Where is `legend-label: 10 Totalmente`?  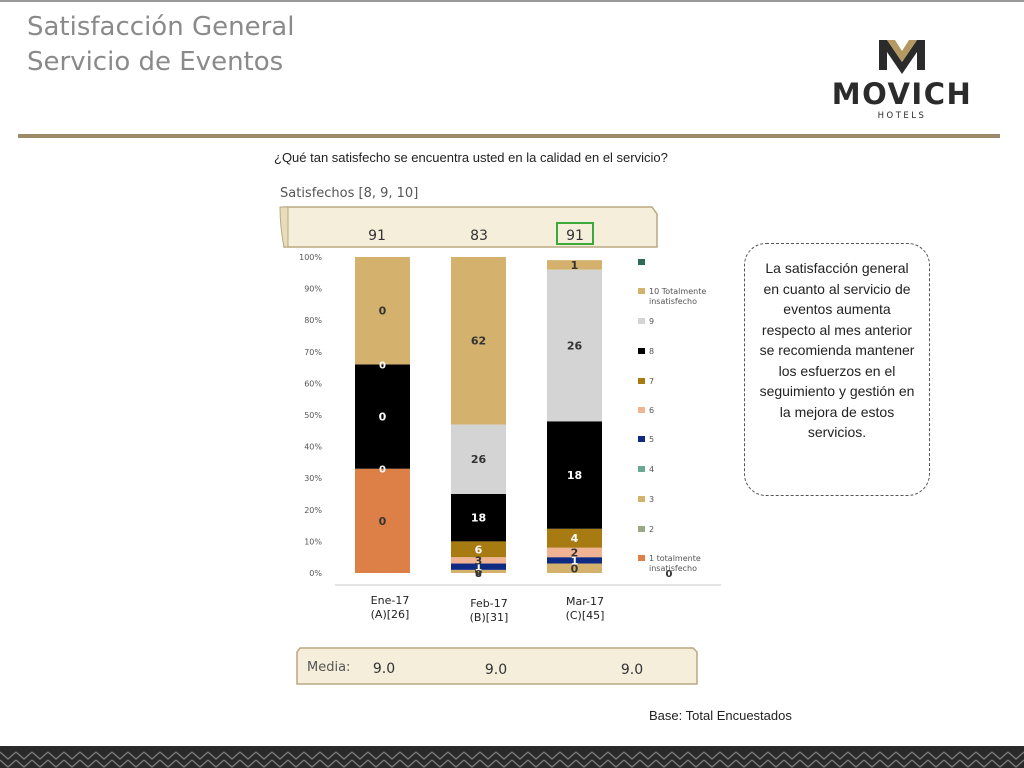
legend-label: 10 Totalmente is located at coordinates (677, 291).